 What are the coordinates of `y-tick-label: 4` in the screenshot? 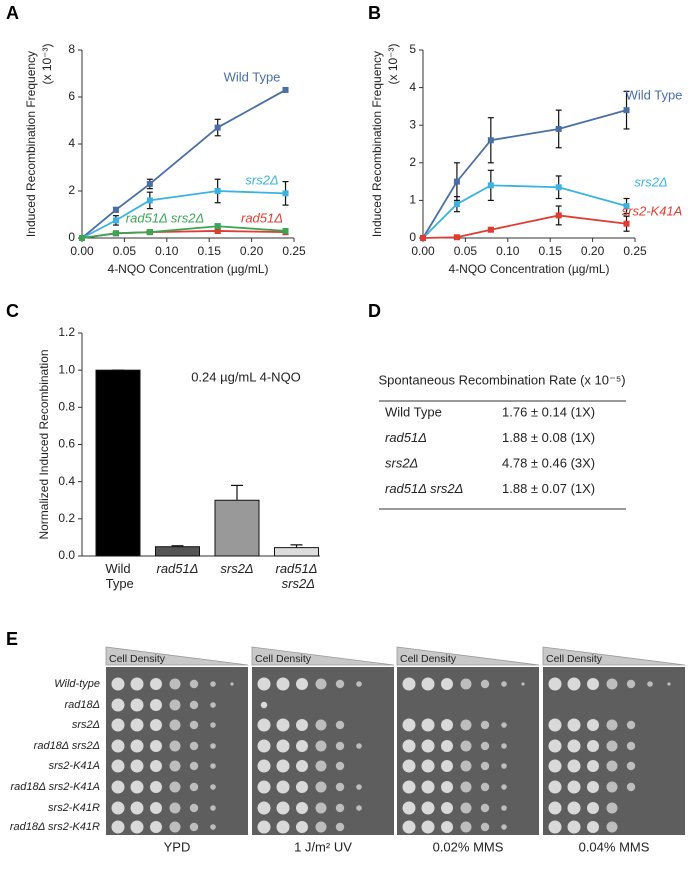 It's located at (412, 87).